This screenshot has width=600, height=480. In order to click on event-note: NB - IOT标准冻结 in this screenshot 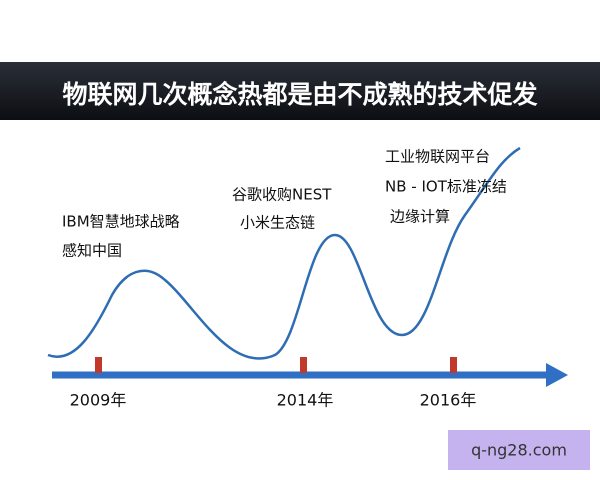, I will do `click(446, 187)`.